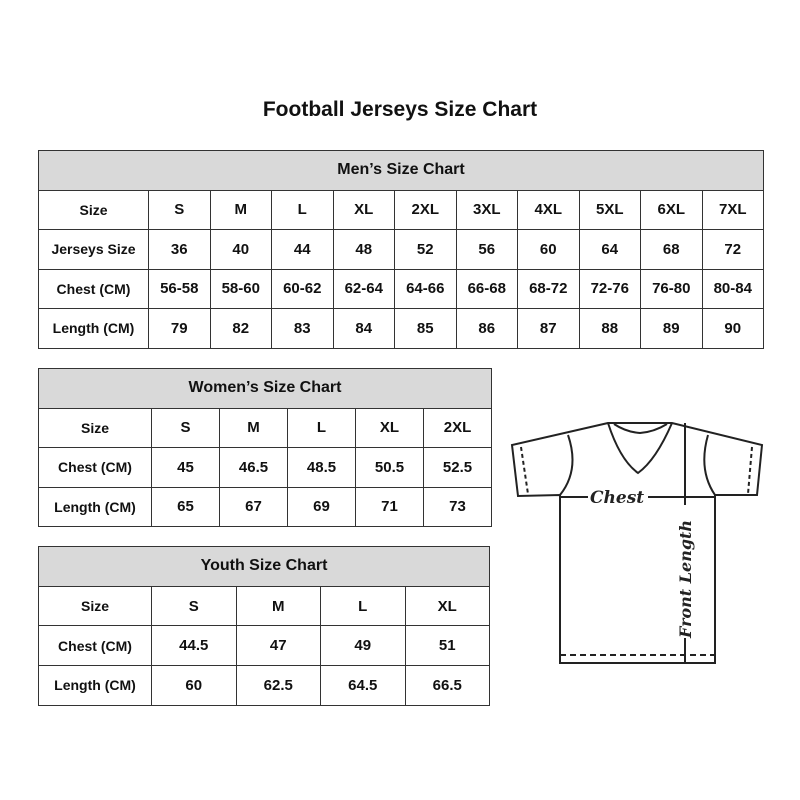 The height and width of the screenshot is (800, 800). Describe the element at coordinates (389, 506) in the screenshot. I see `table-cell: 71` at that location.